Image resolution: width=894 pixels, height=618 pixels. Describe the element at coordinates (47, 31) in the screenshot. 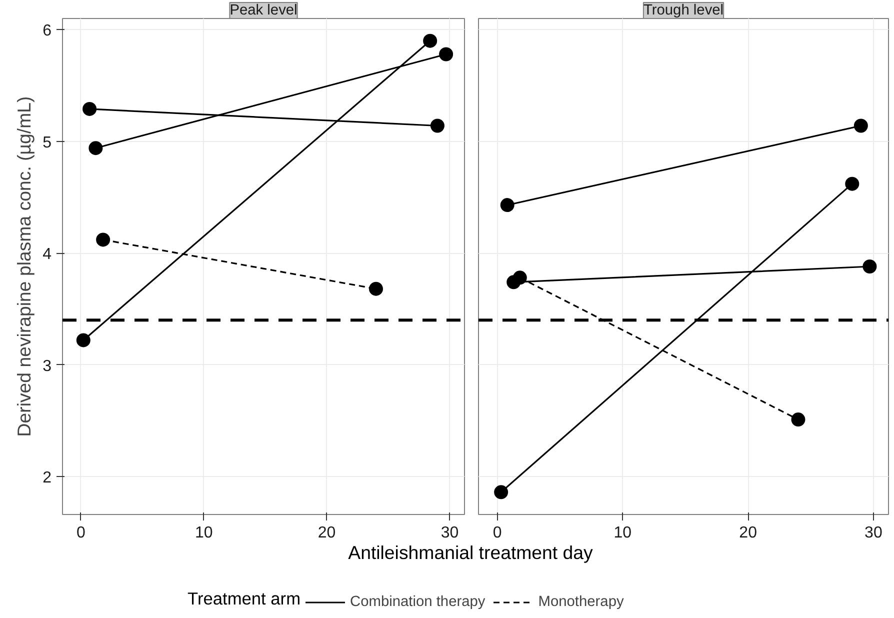

I see `y-tick-label: 6` at that location.